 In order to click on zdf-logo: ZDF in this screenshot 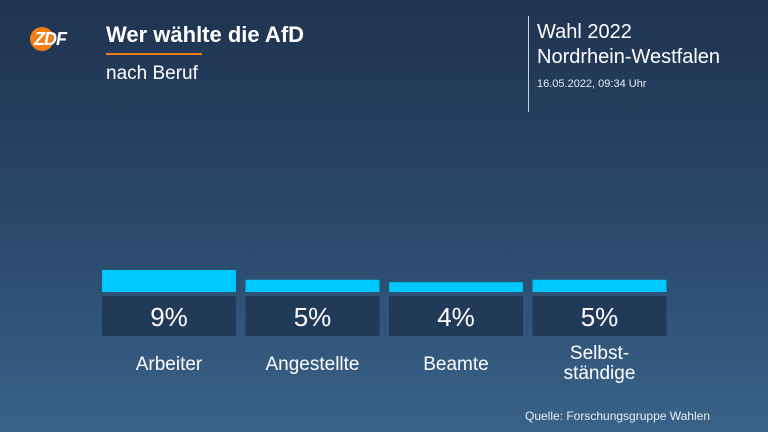, I will do `click(56, 39)`.